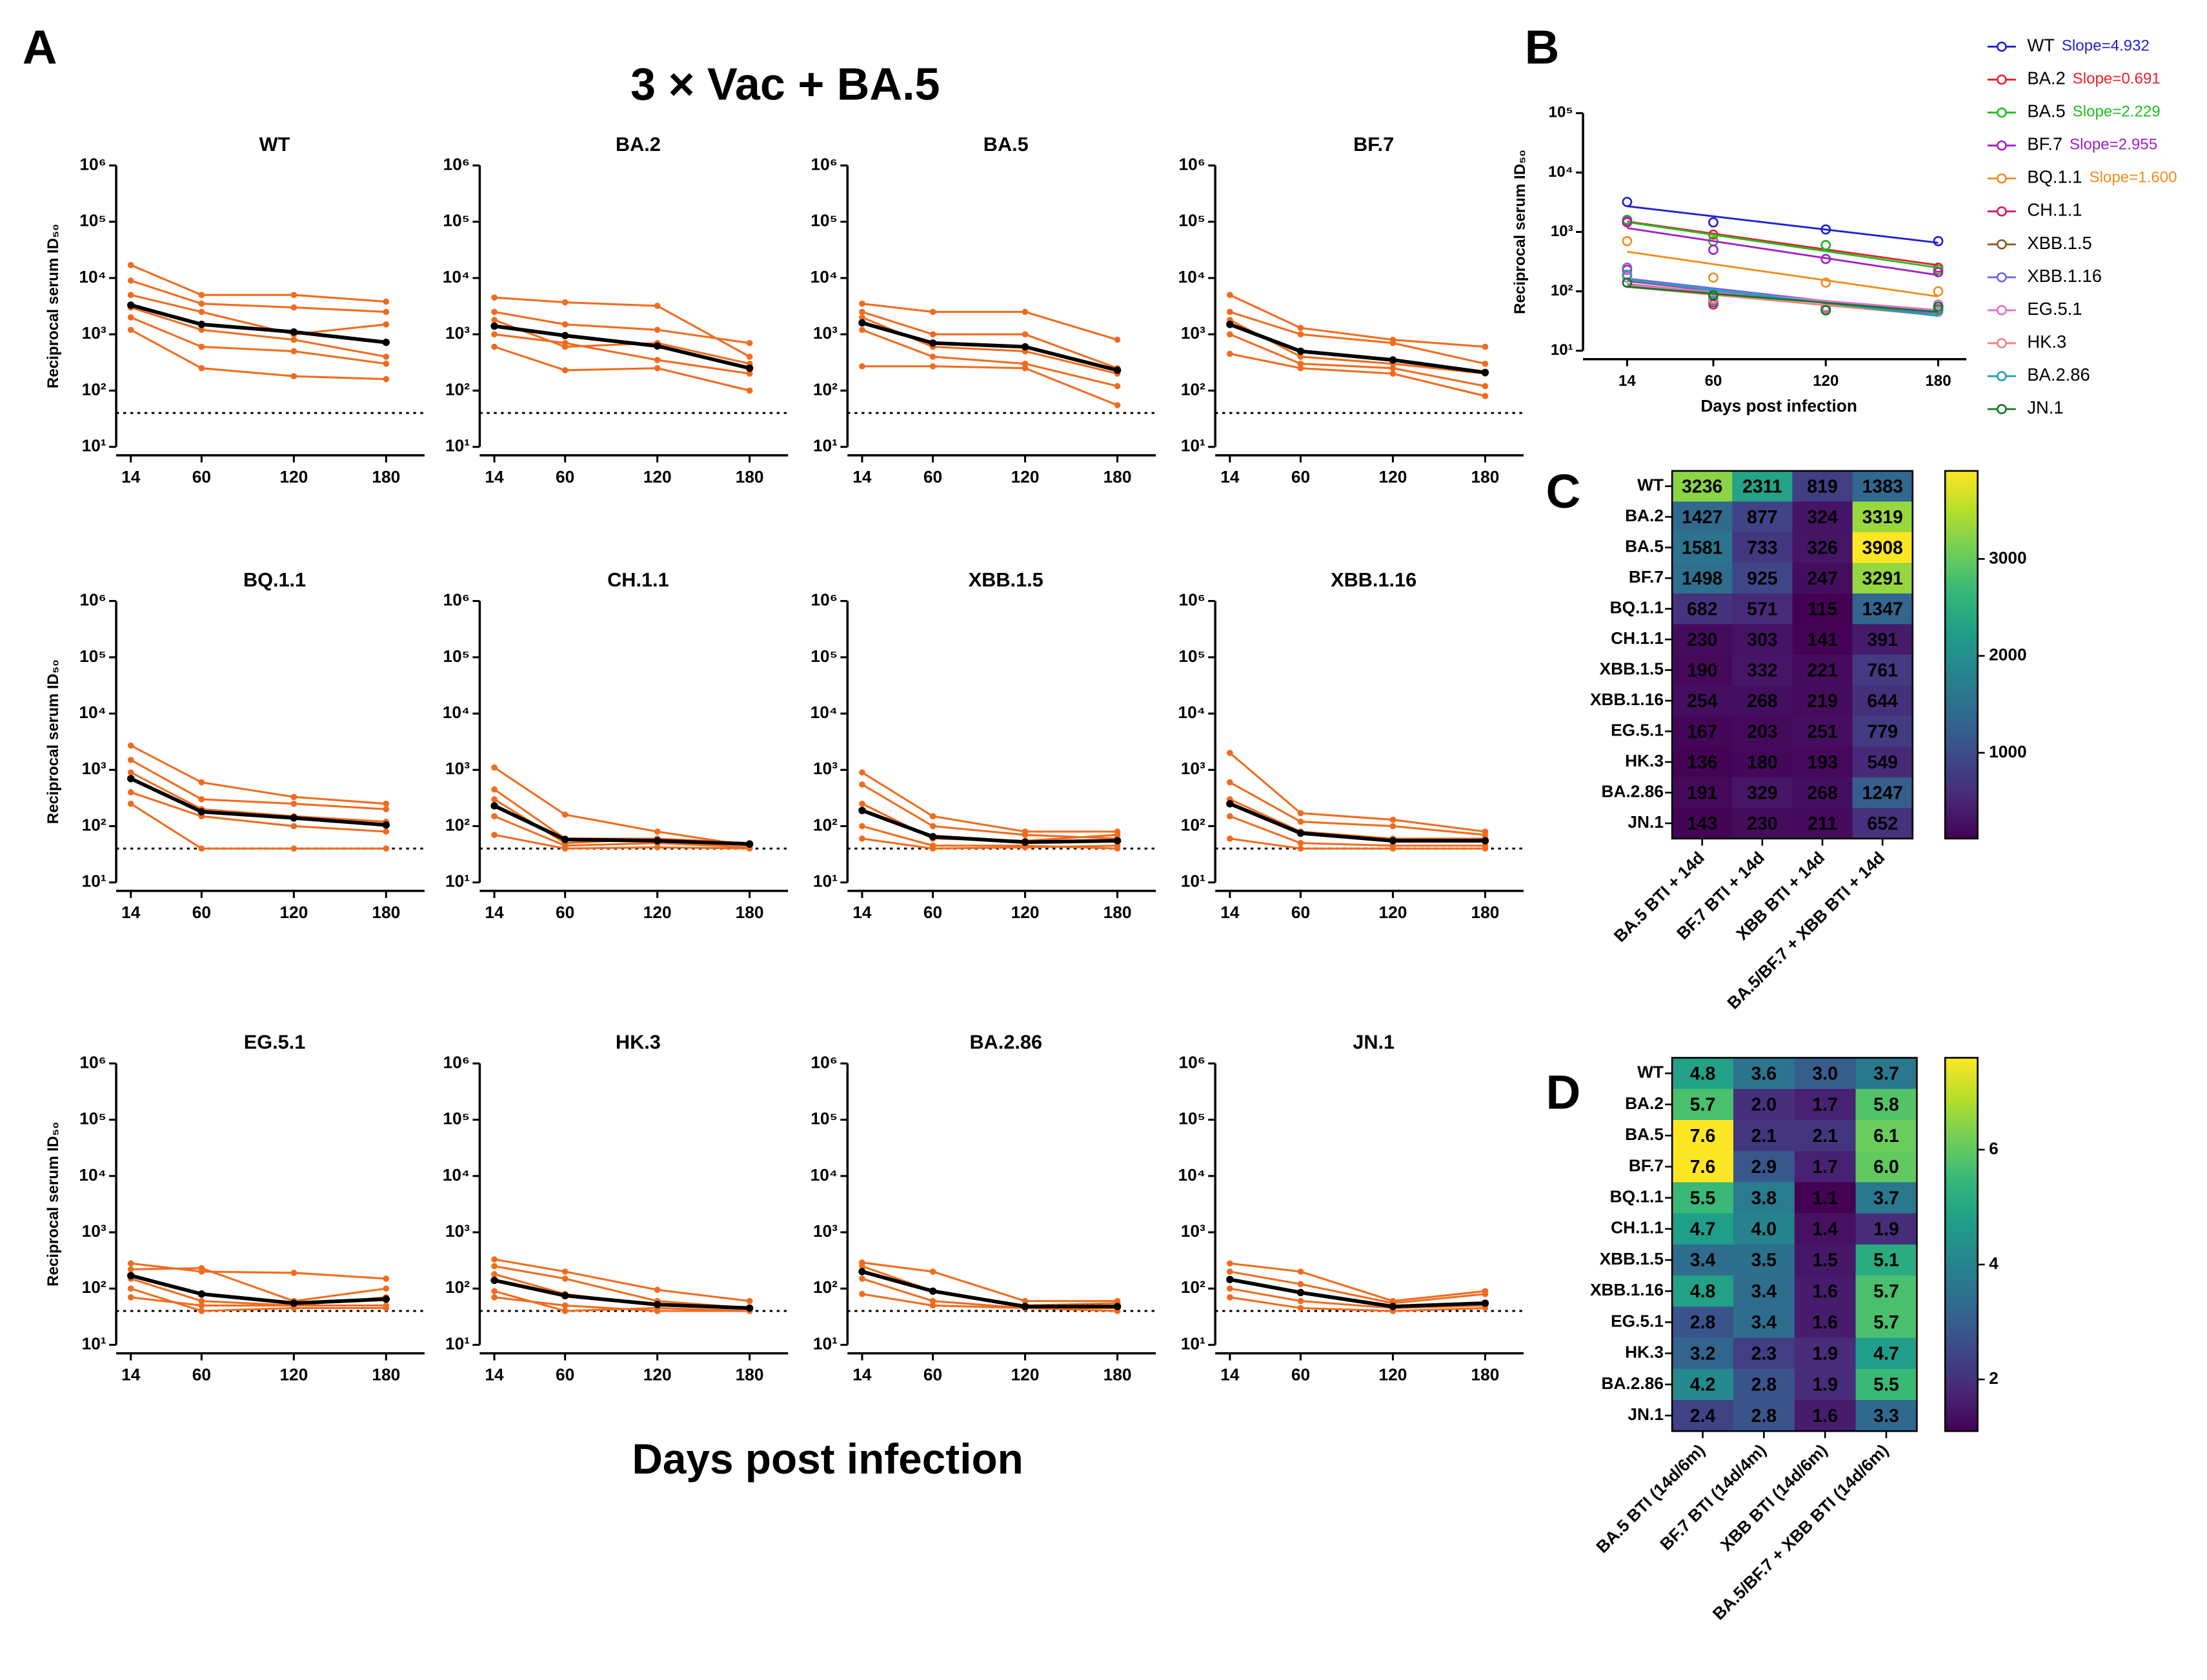  Describe the element at coordinates (2054, 309) in the screenshot. I see `legend-label: EG.5.1` at that location.